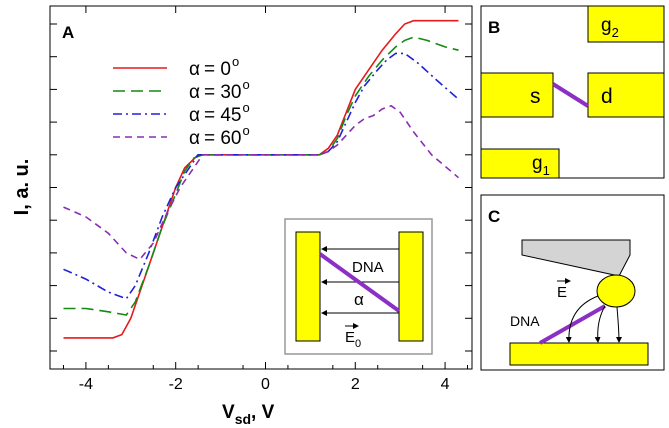 Image resolution: width=669 pixels, height=428 pixels. I want to click on source-label: s, so click(535, 96).